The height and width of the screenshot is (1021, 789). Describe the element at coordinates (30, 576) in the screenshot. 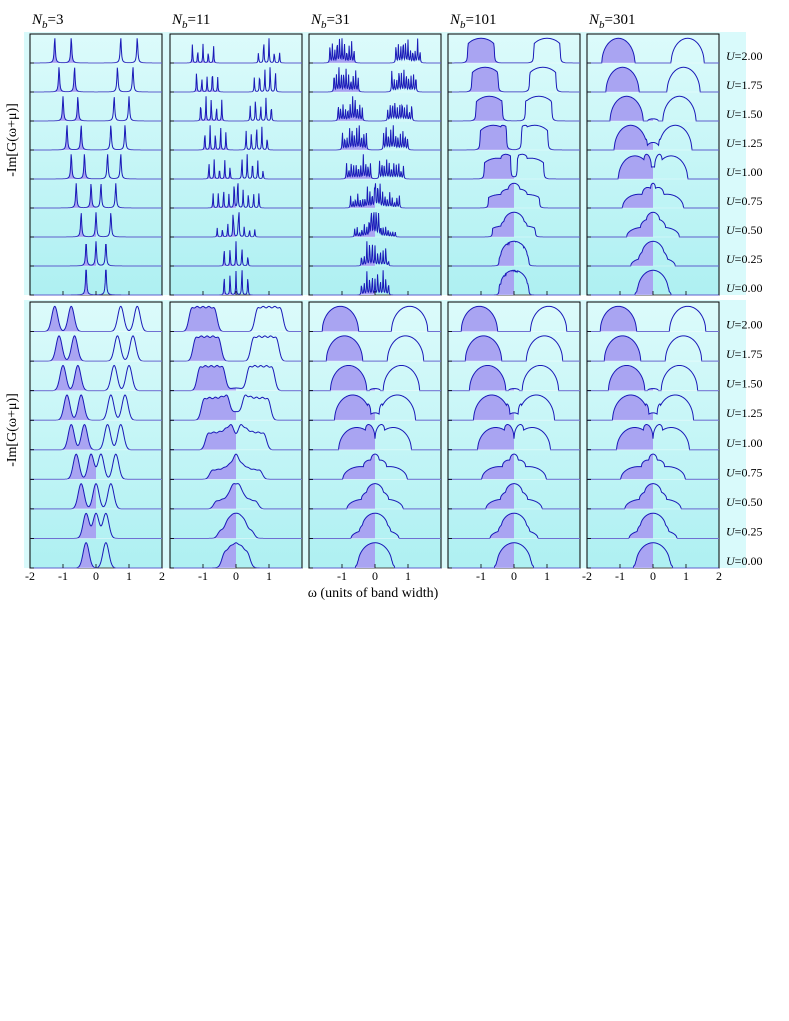

I see `x-tick-label: -2` at that location.